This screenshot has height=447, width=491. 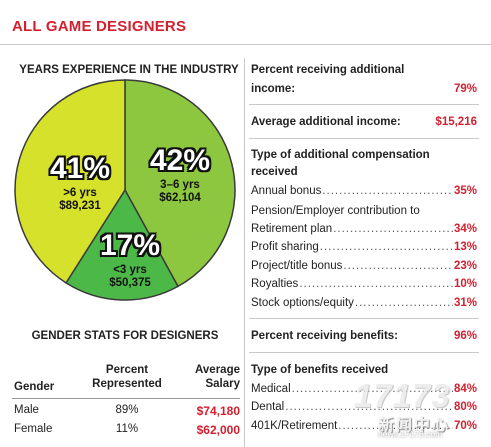 I want to click on list-item: Project/title bonus 23%, so click(x=364, y=267).